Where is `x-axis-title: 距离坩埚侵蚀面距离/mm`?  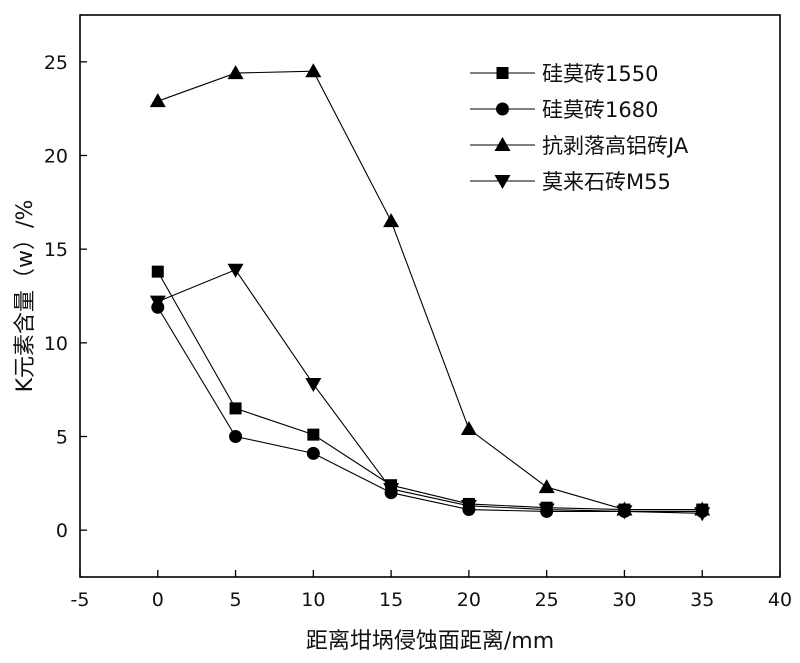
x-axis-title: 距离坩埚侵蚀面距离/mm is located at coordinates (430, 641).